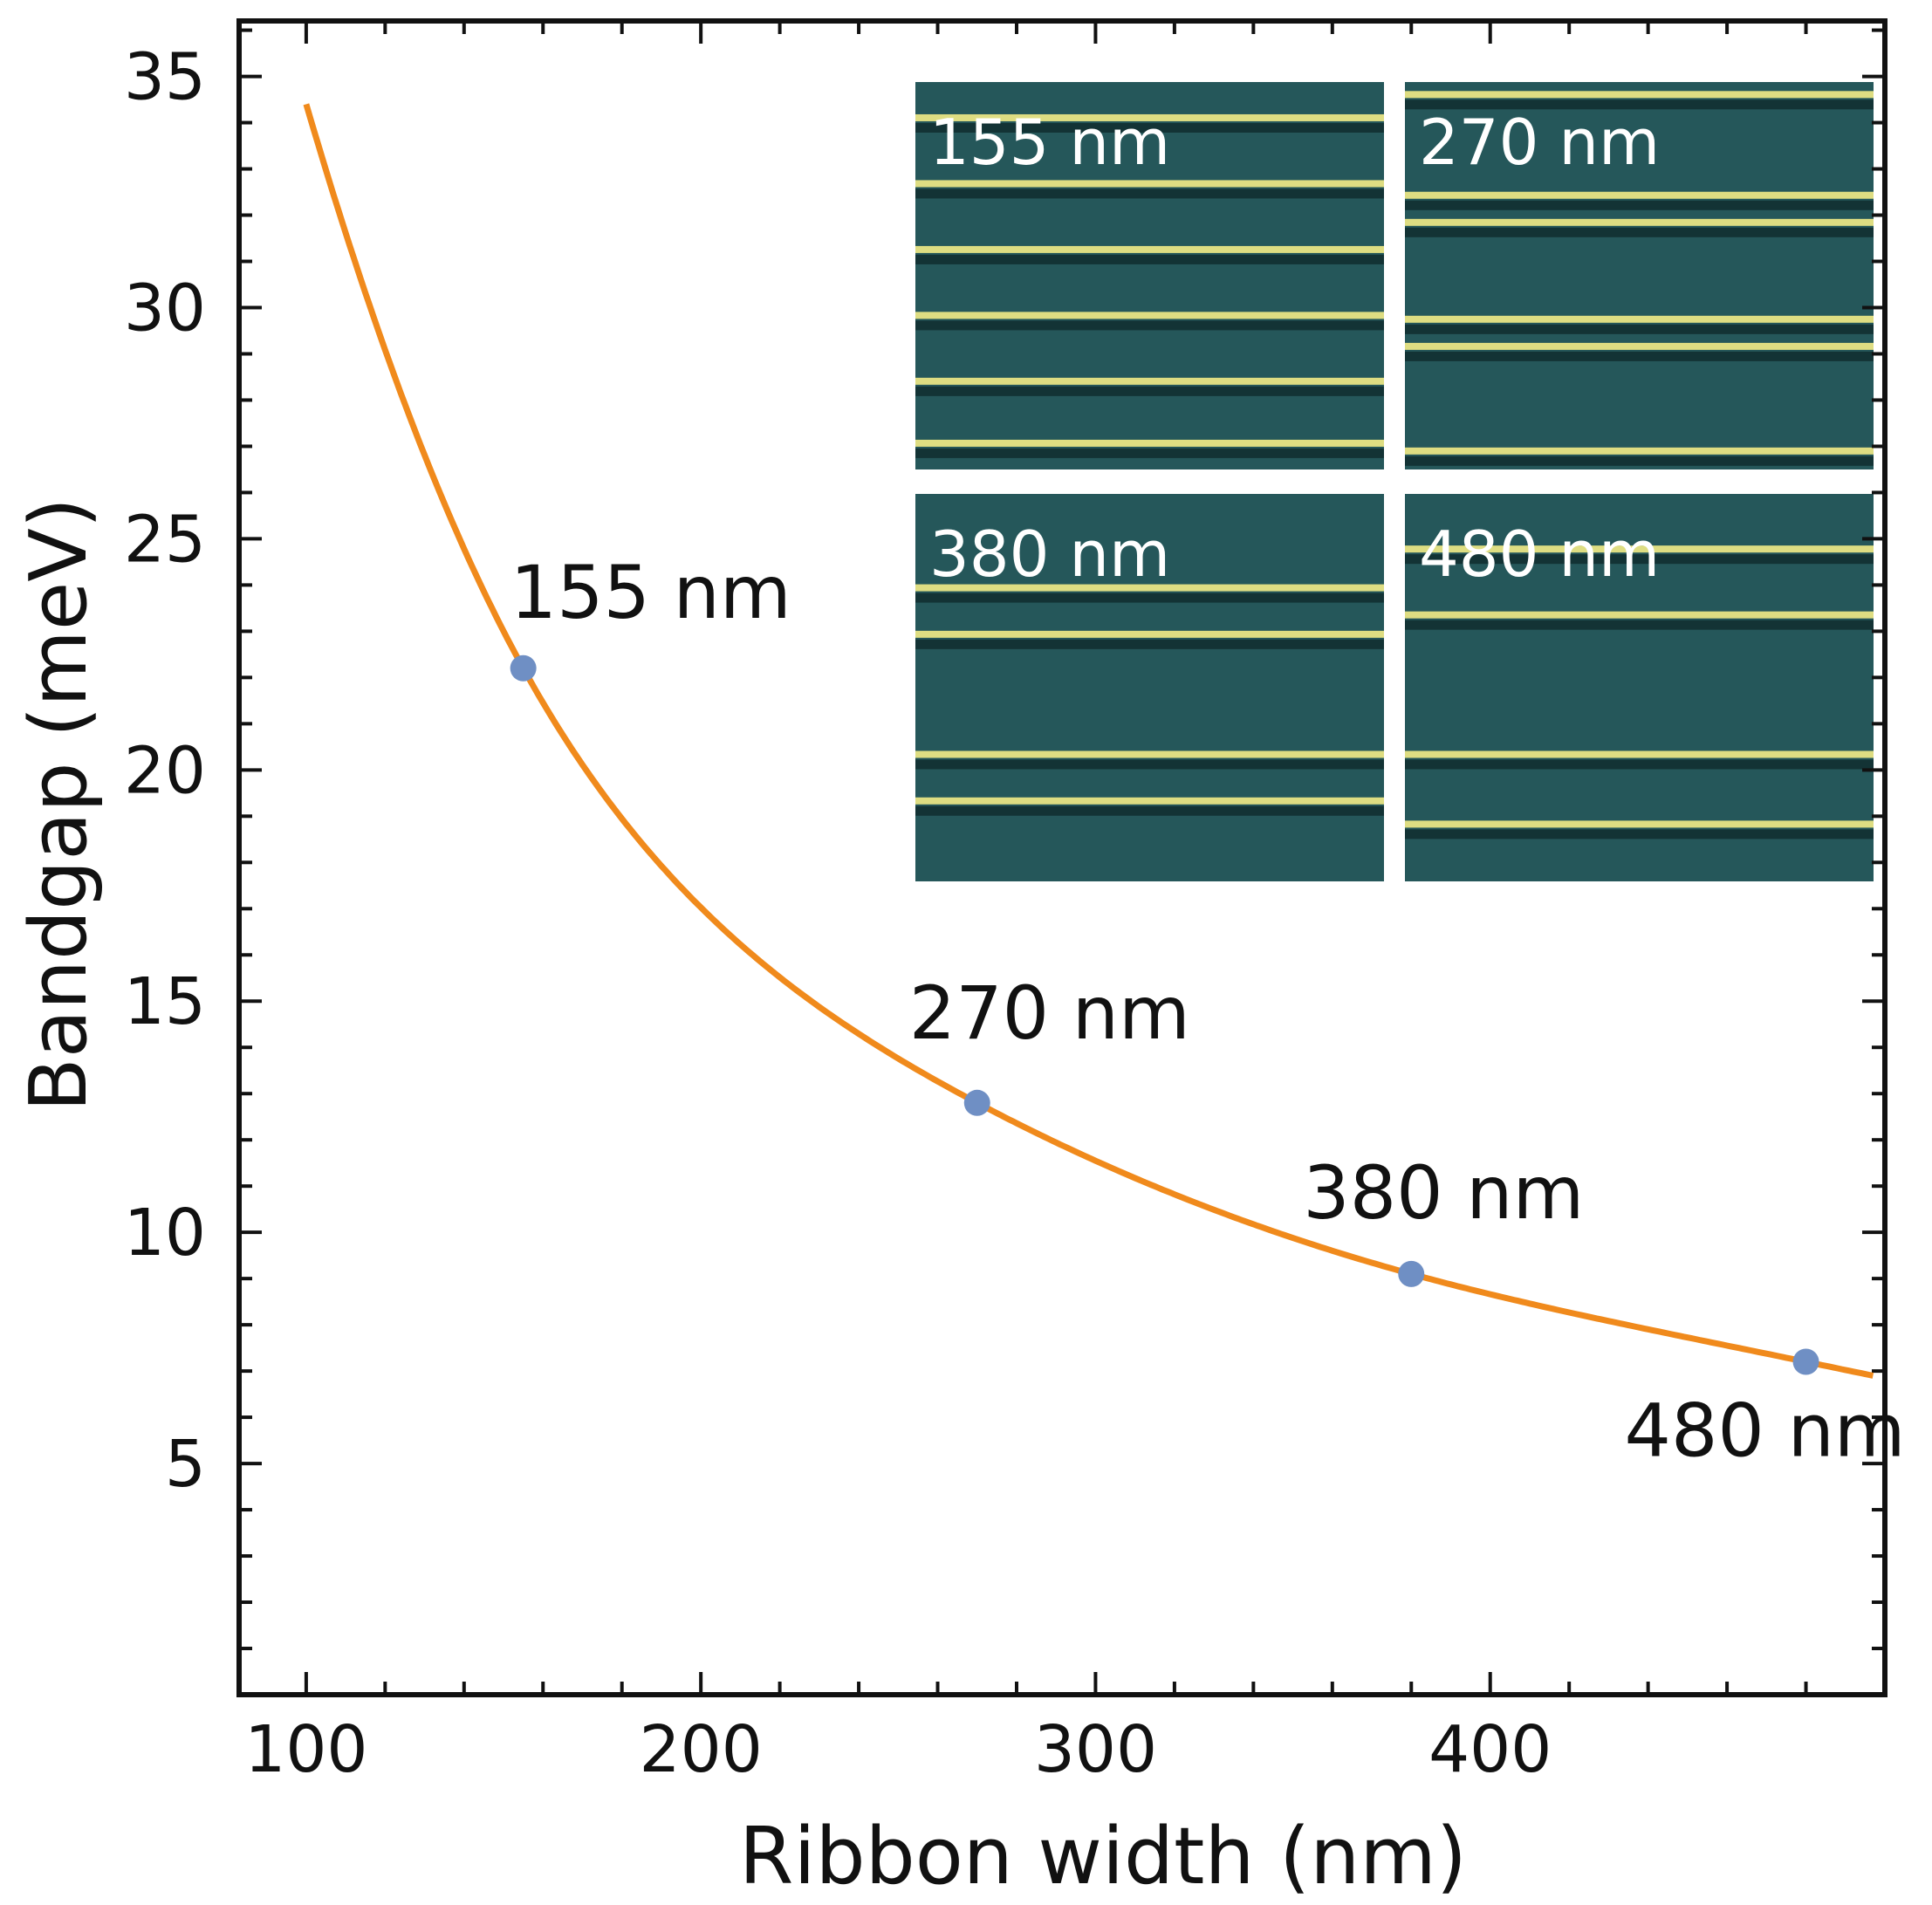 Image resolution: width=1932 pixels, height=1905 pixels. What do you see at coordinates (650, 592) in the screenshot?
I see `data-label: 155 nm` at bounding box center [650, 592].